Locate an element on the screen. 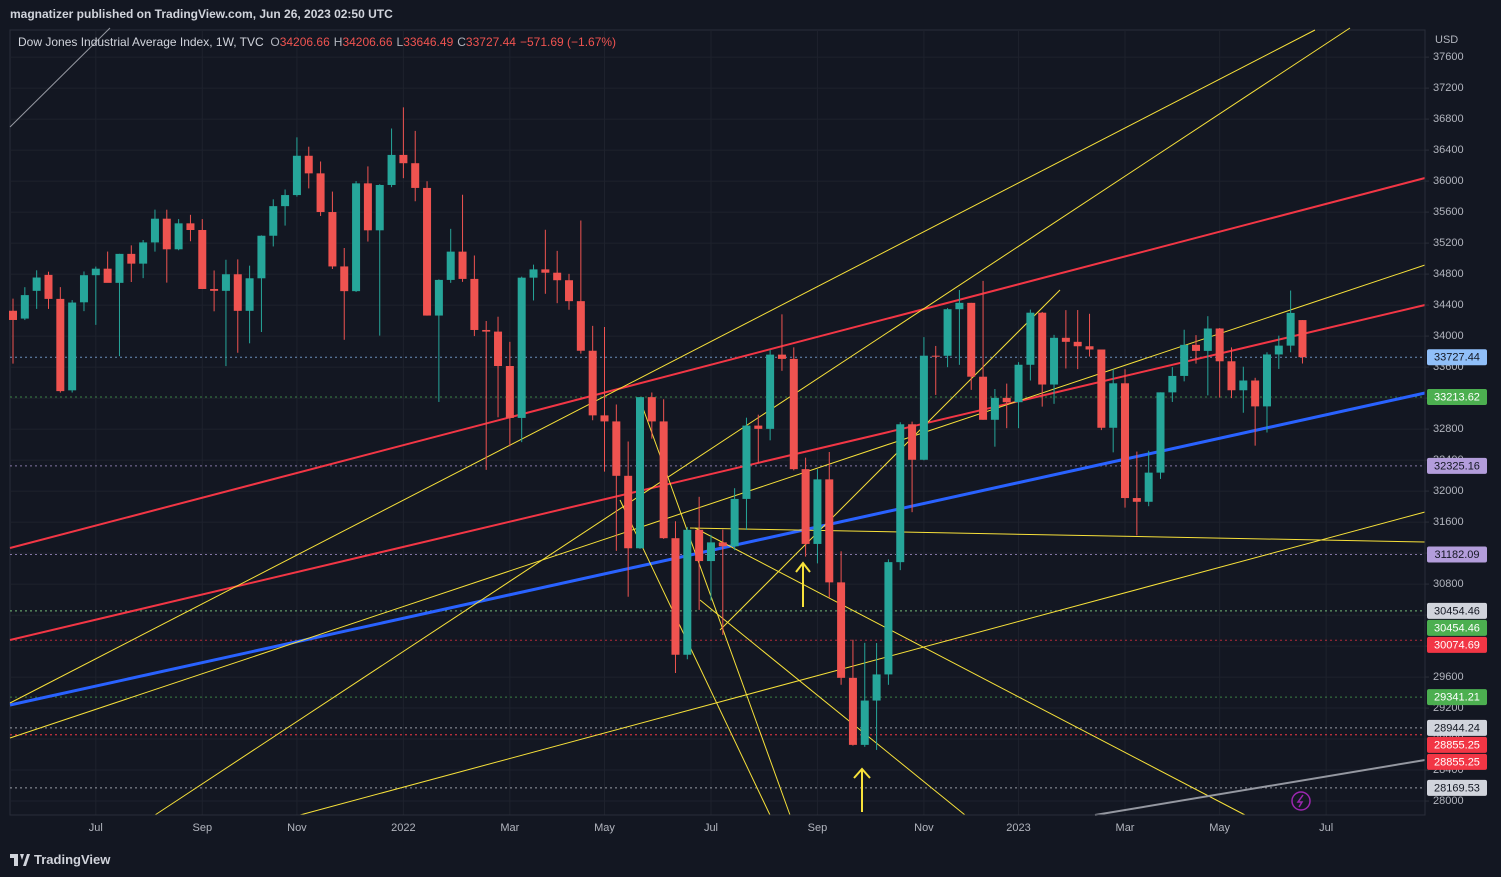 This screenshot has height=877, width=1501. x-tick-label: Sep is located at coordinates (818, 828).